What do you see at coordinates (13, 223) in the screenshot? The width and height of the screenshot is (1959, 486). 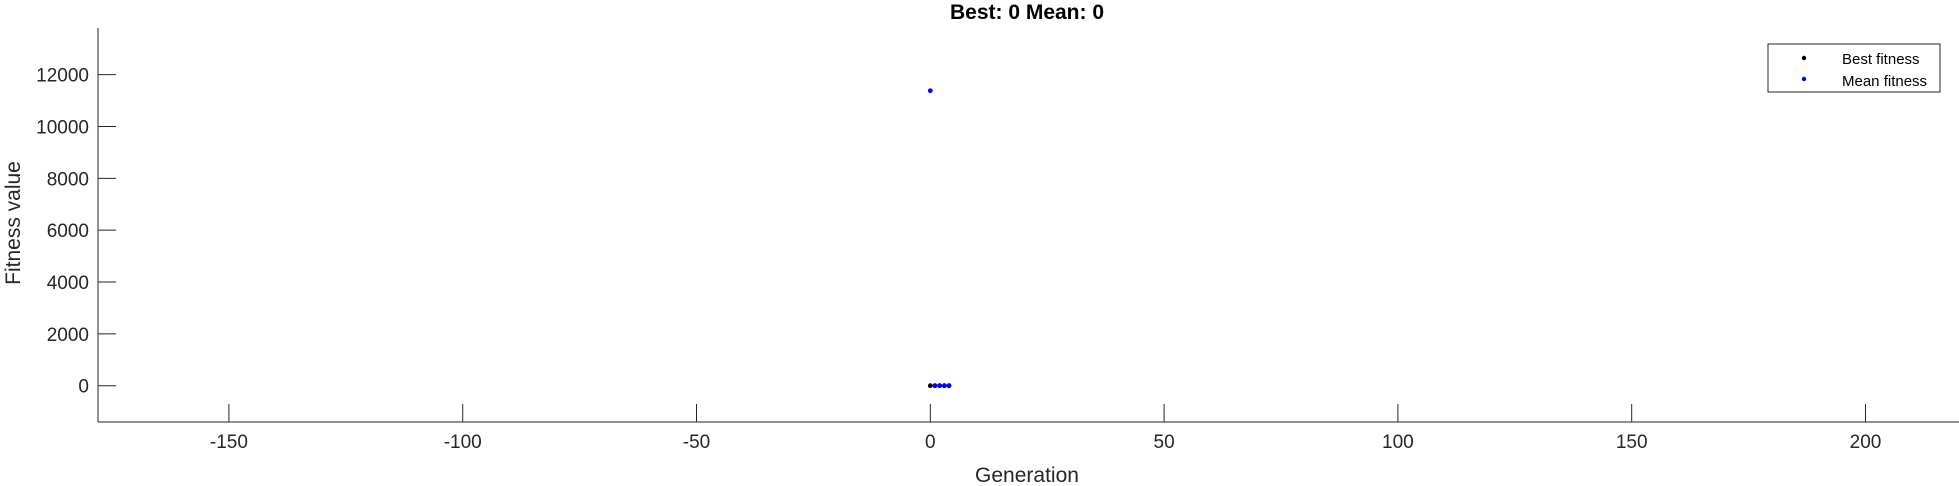 I see `y-axis-label: Fitness value` at bounding box center [13, 223].